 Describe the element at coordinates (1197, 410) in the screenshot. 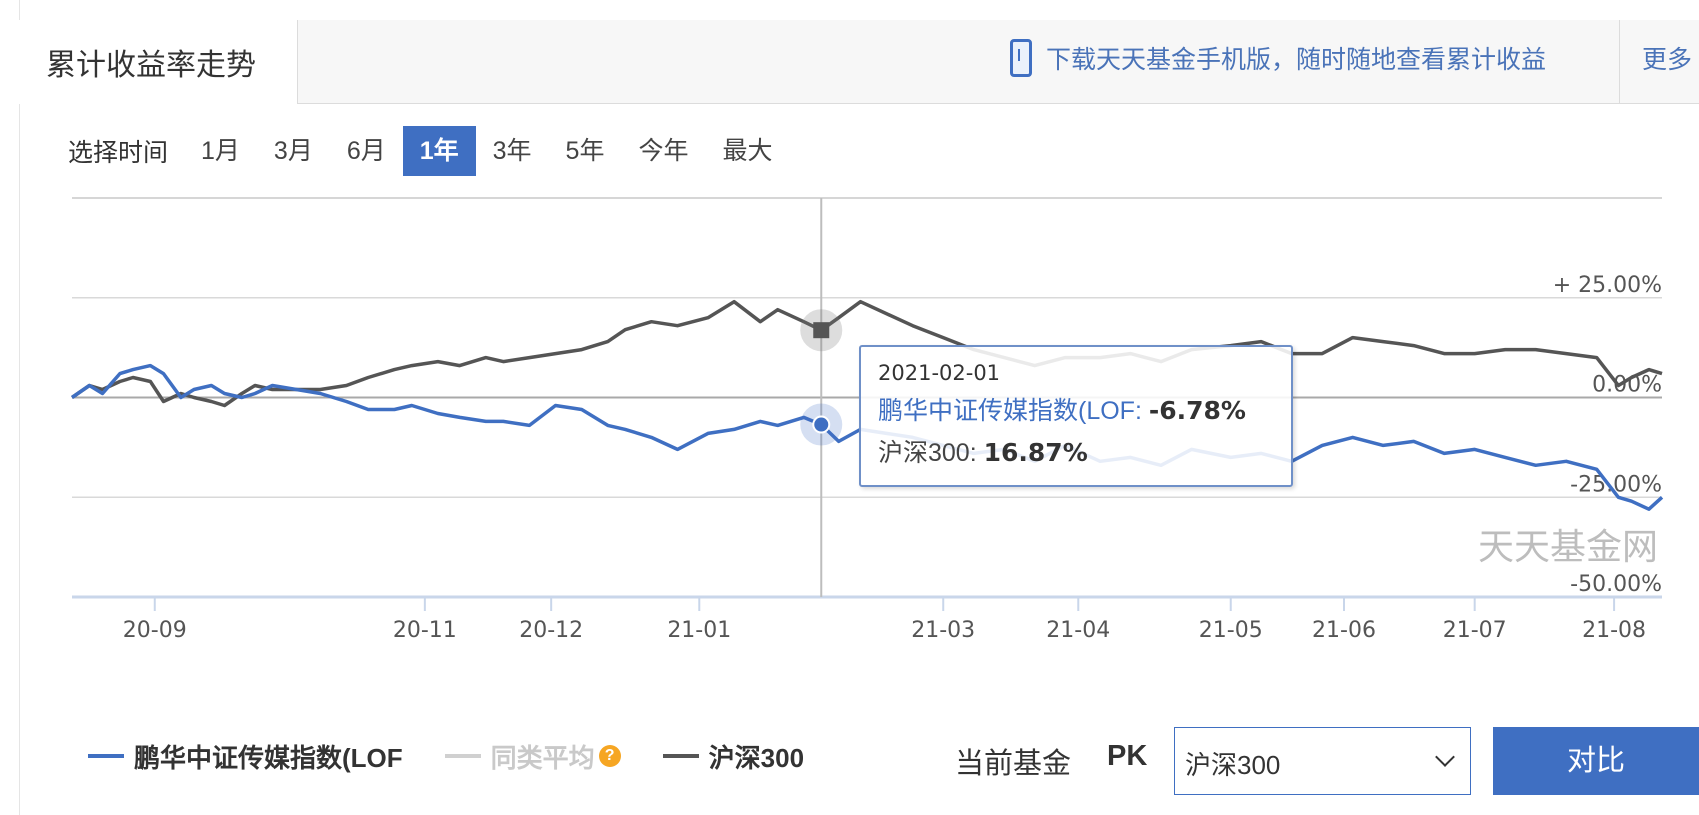

I see `tooltip-fund-value: -6.78%` at that location.